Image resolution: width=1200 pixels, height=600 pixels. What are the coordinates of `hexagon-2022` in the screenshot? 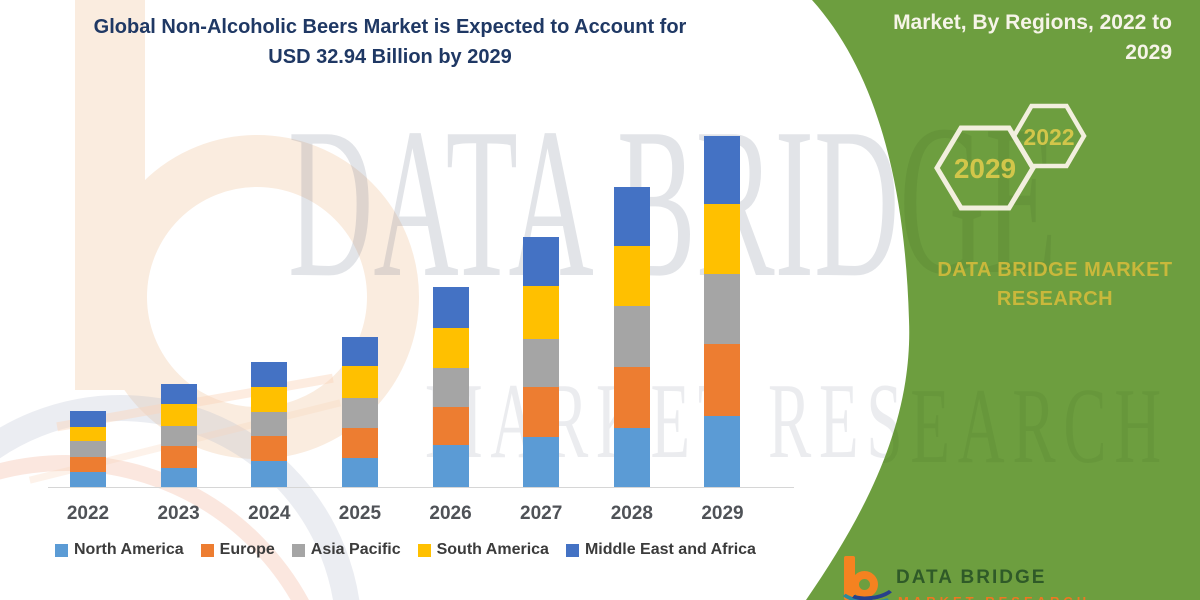 It's located at (1049, 136).